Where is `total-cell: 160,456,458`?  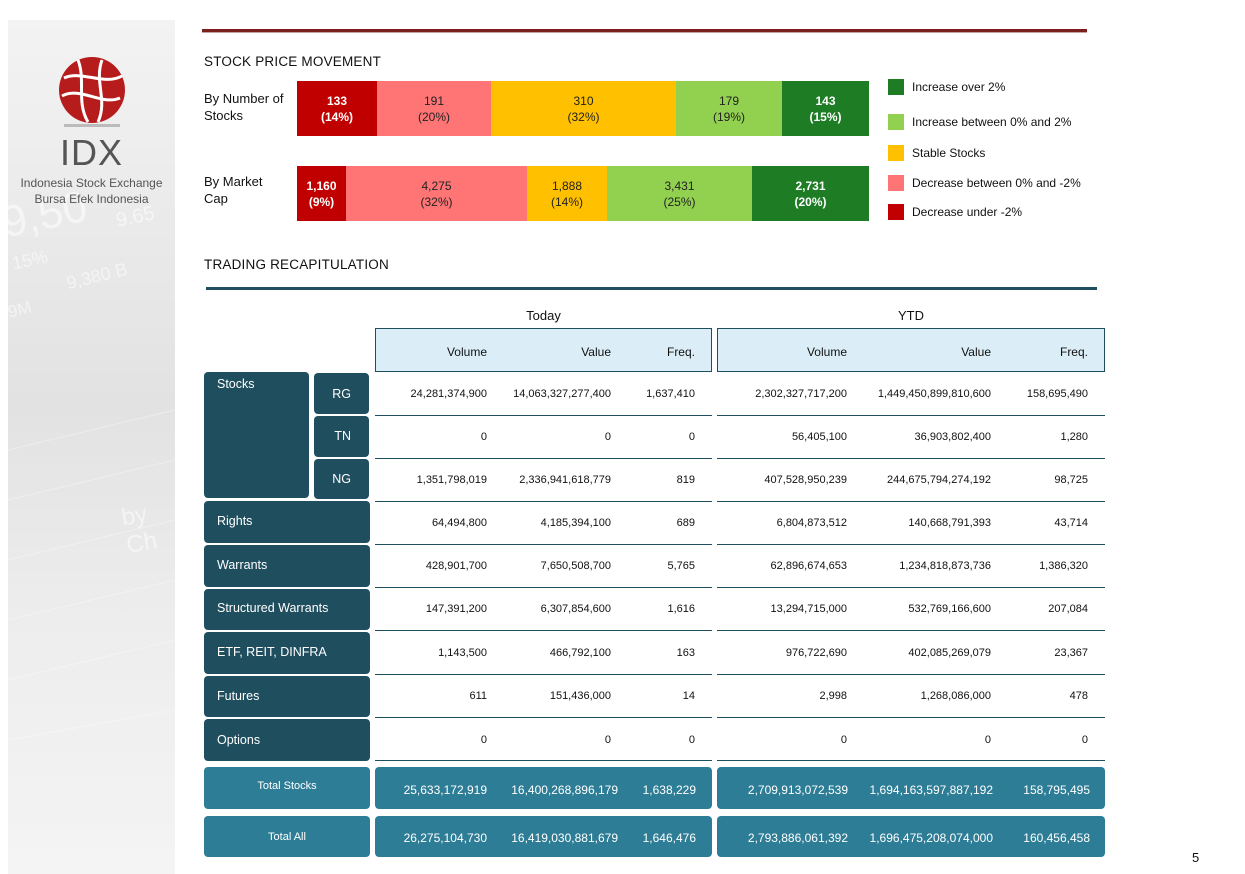
total-cell: 160,456,458 is located at coordinates (1056, 838).